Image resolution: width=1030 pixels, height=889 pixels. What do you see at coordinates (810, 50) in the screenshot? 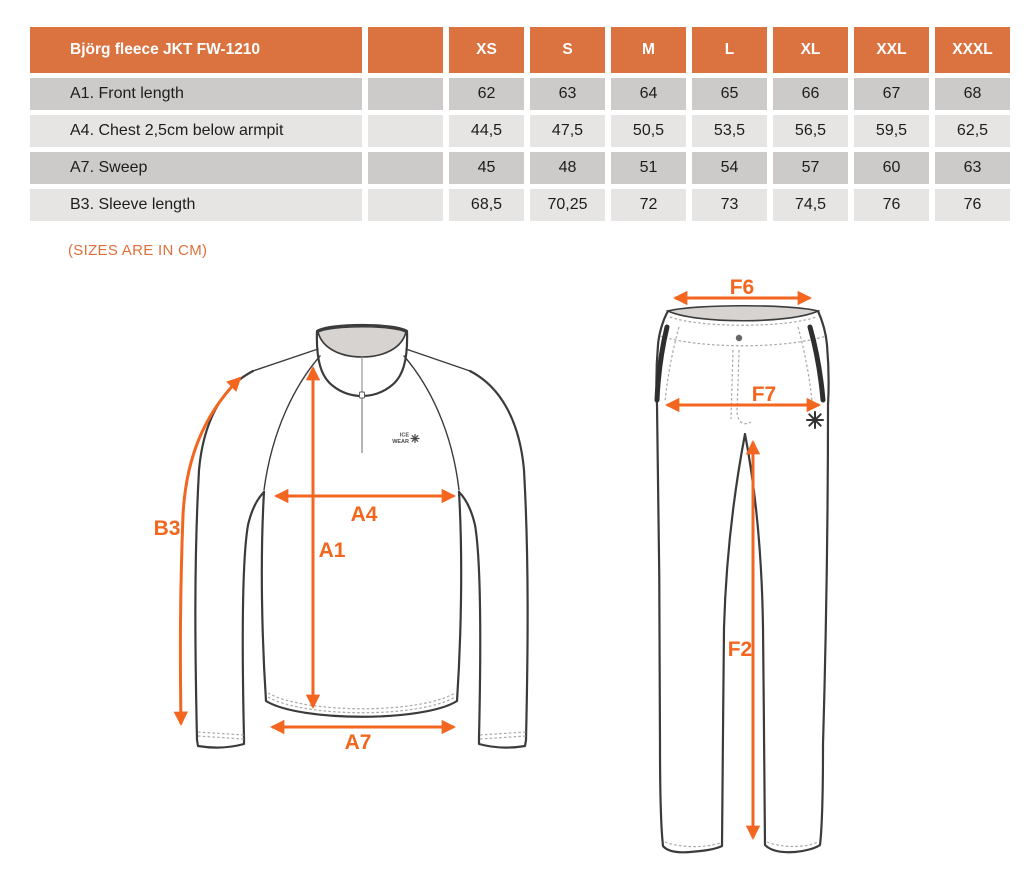
I see `size-column-header-xl: XL` at bounding box center [810, 50].